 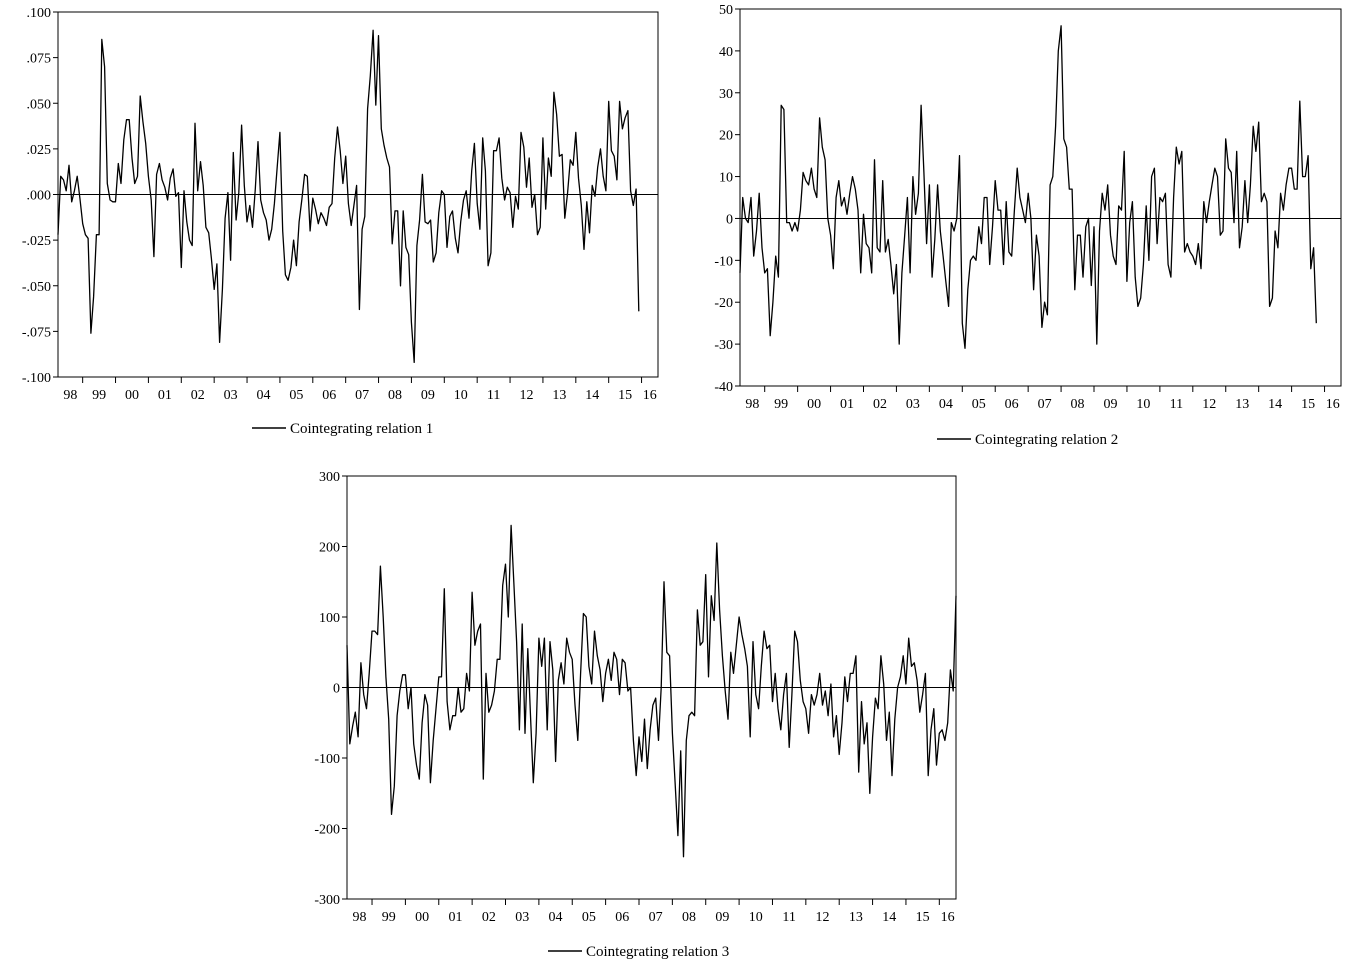 What do you see at coordinates (327, 900) in the screenshot?
I see `y-tick-label: -300` at bounding box center [327, 900].